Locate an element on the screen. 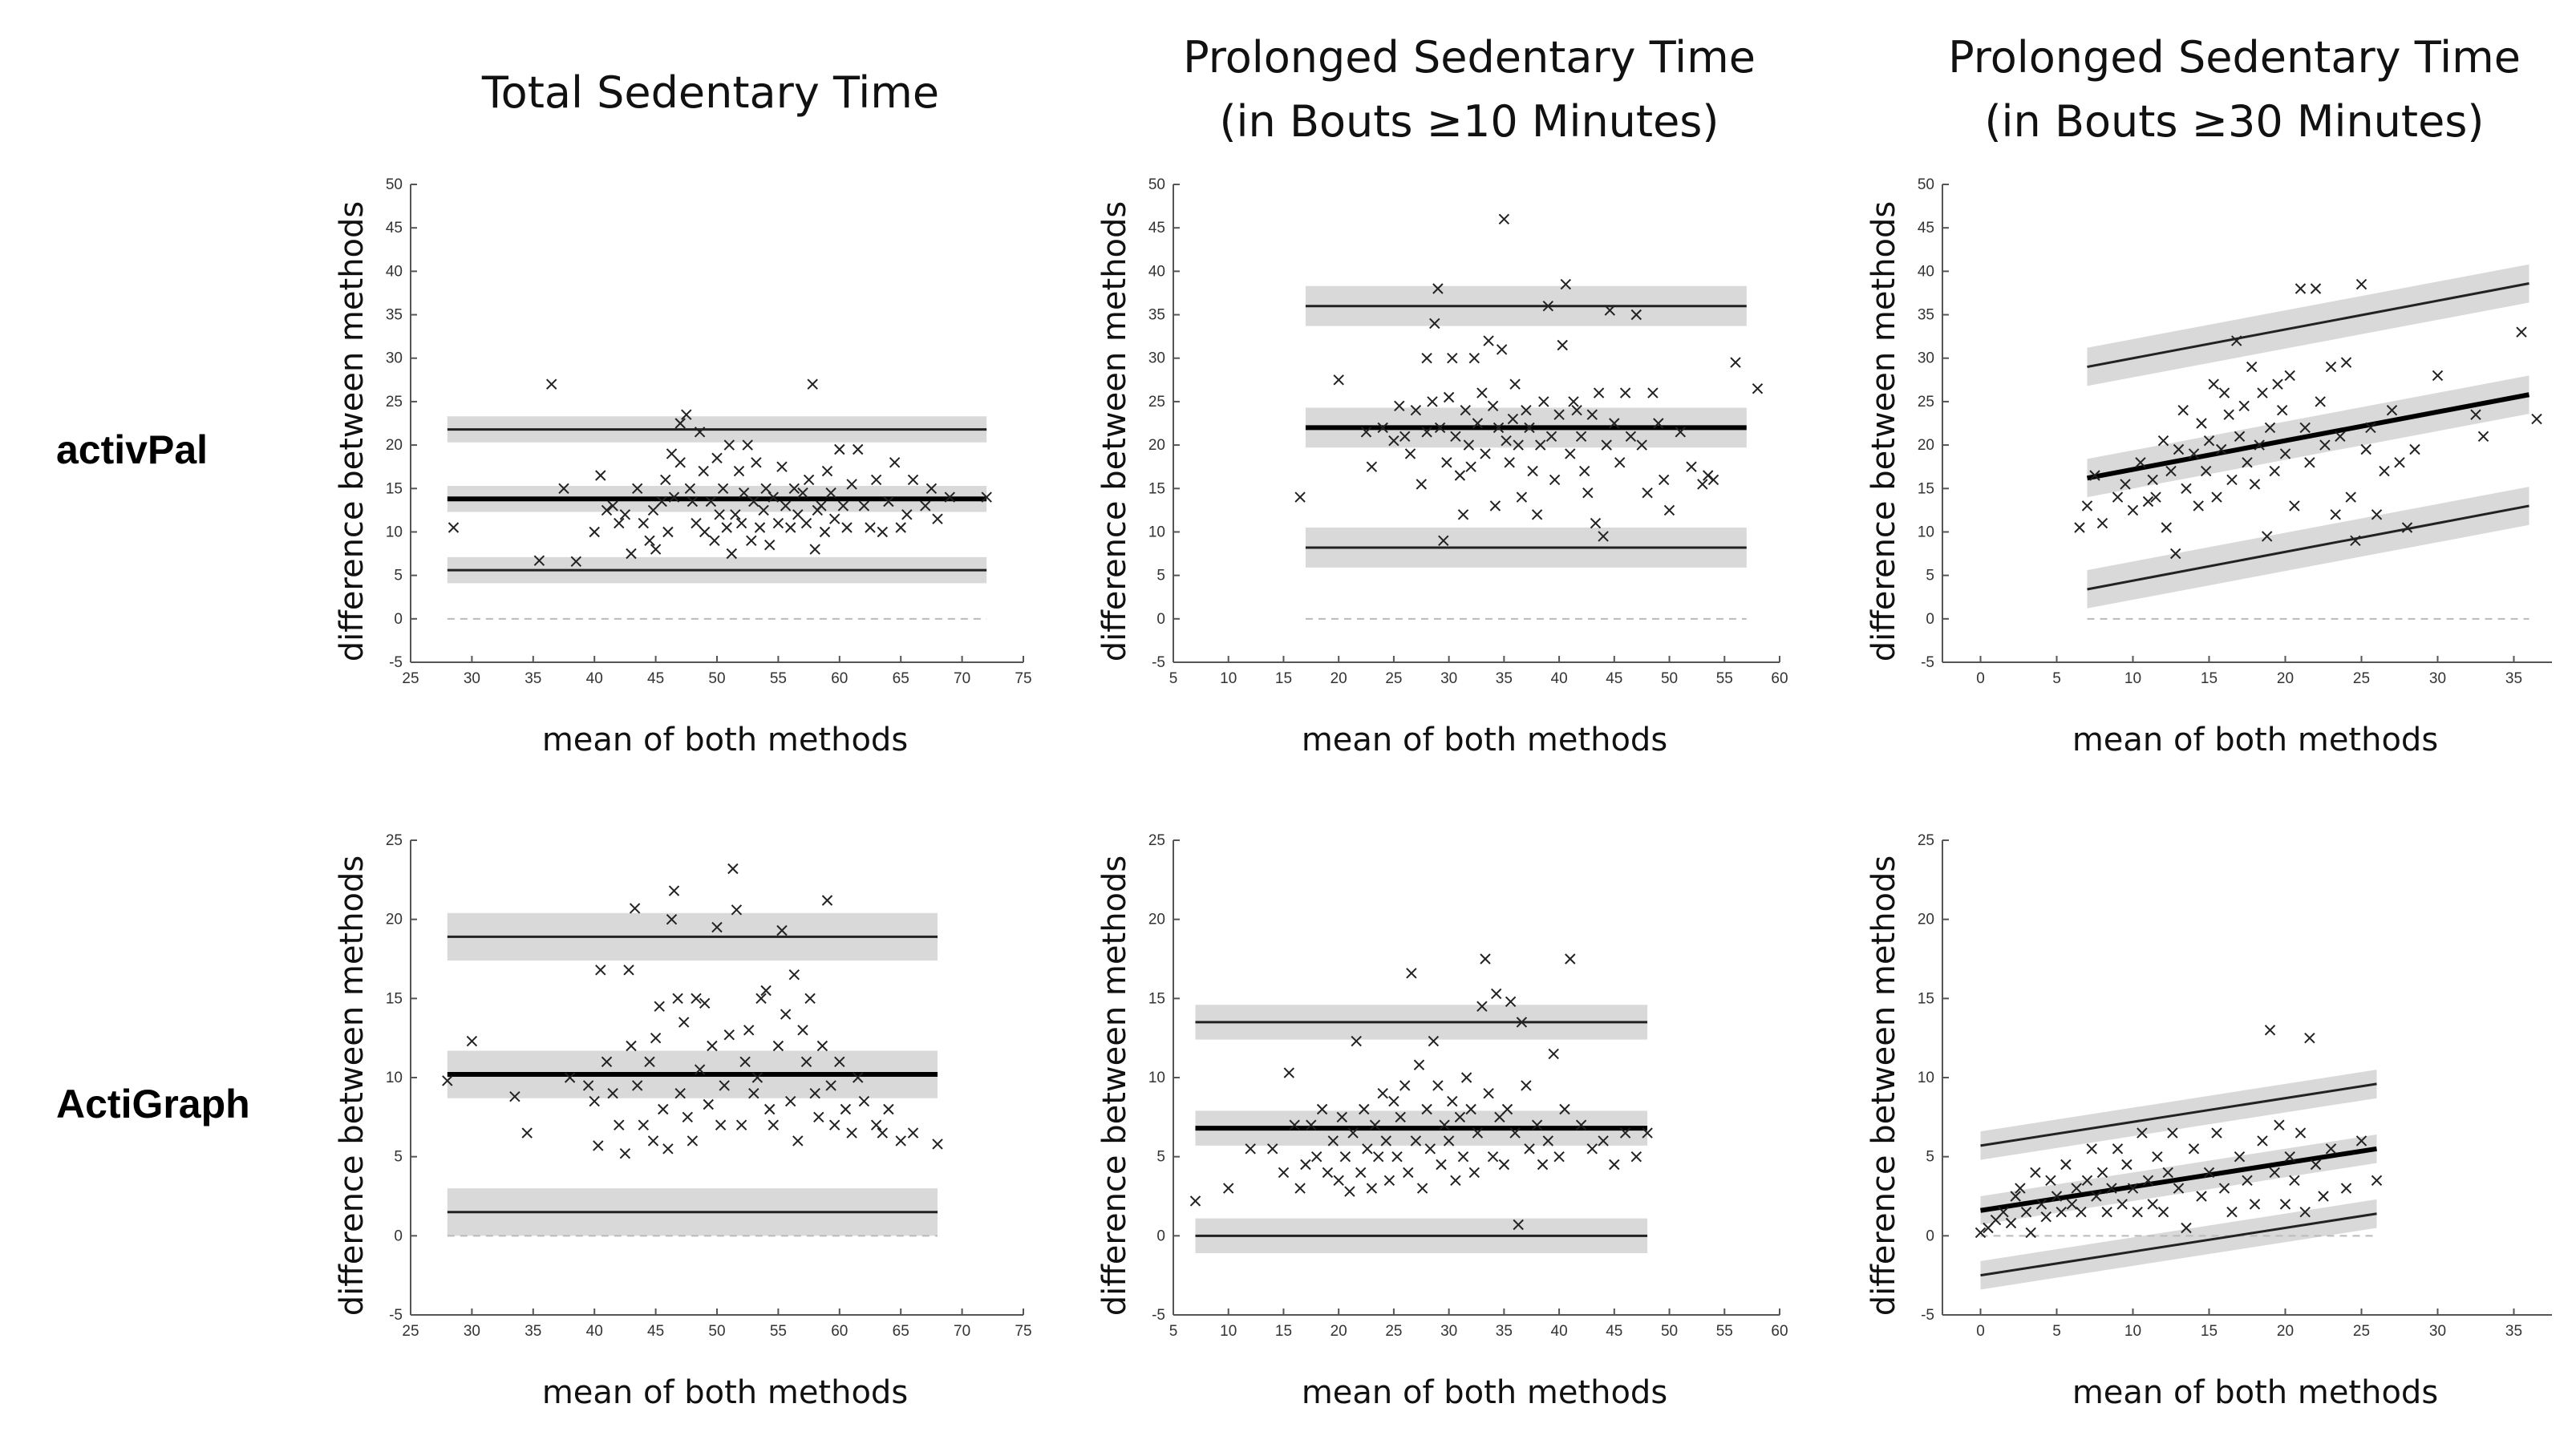 Image resolution: width=2576 pixels, height=1448 pixels. x-tick-label: 55 is located at coordinates (1724, 679).